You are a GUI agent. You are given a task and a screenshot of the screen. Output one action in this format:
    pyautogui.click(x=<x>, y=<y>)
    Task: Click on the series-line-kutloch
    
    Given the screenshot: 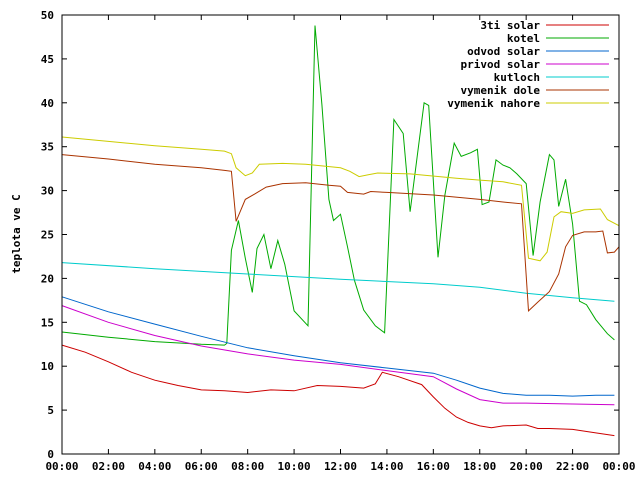 What is the action you would take?
    pyautogui.click(x=338, y=282)
    